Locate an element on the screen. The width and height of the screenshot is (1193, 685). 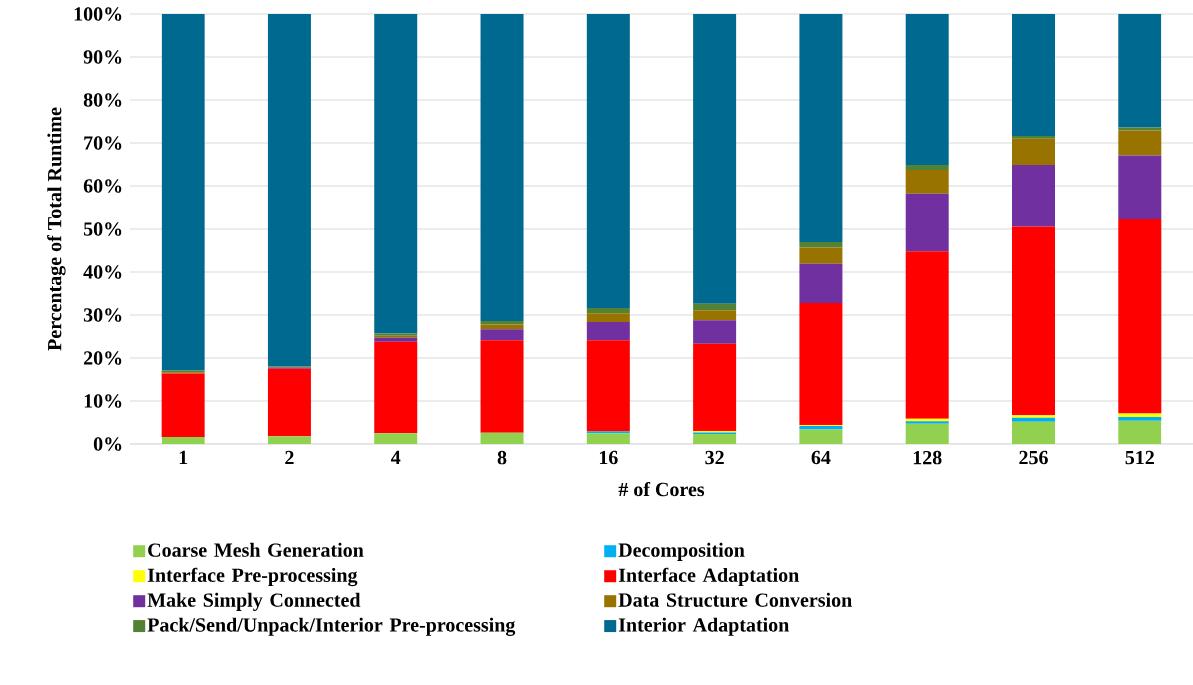
legend-label: Coarse Mesh Generation is located at coordinates (256, 549).